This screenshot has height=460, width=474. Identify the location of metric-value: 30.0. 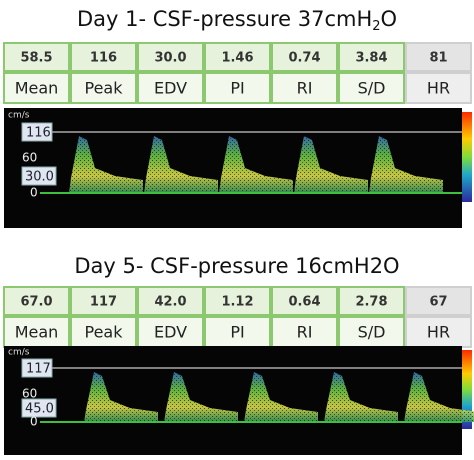
(170, 58).